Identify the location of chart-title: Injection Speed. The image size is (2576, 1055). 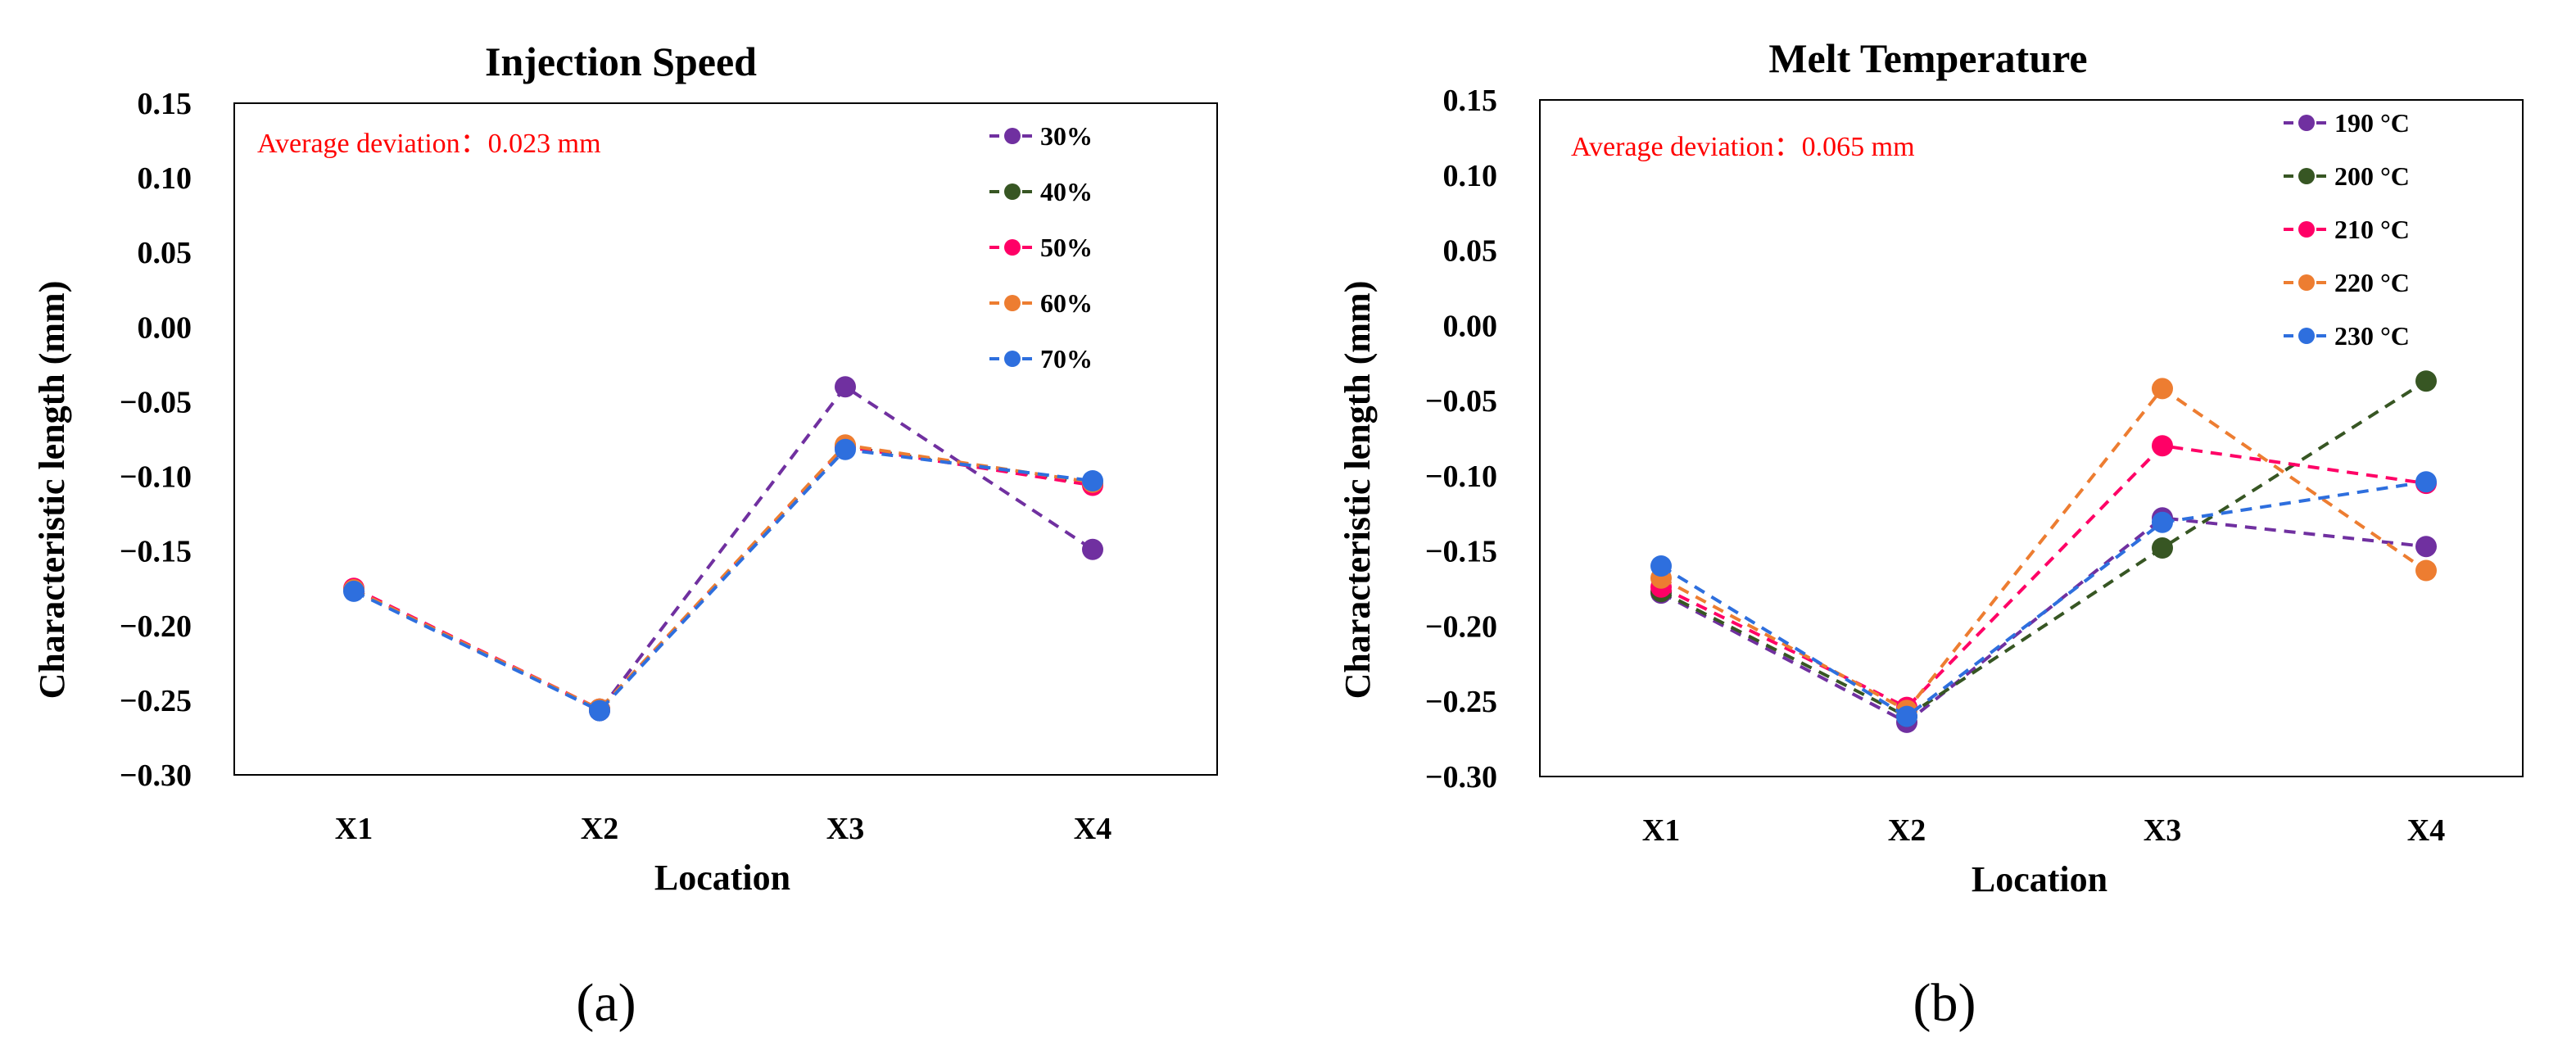
(621, 61).